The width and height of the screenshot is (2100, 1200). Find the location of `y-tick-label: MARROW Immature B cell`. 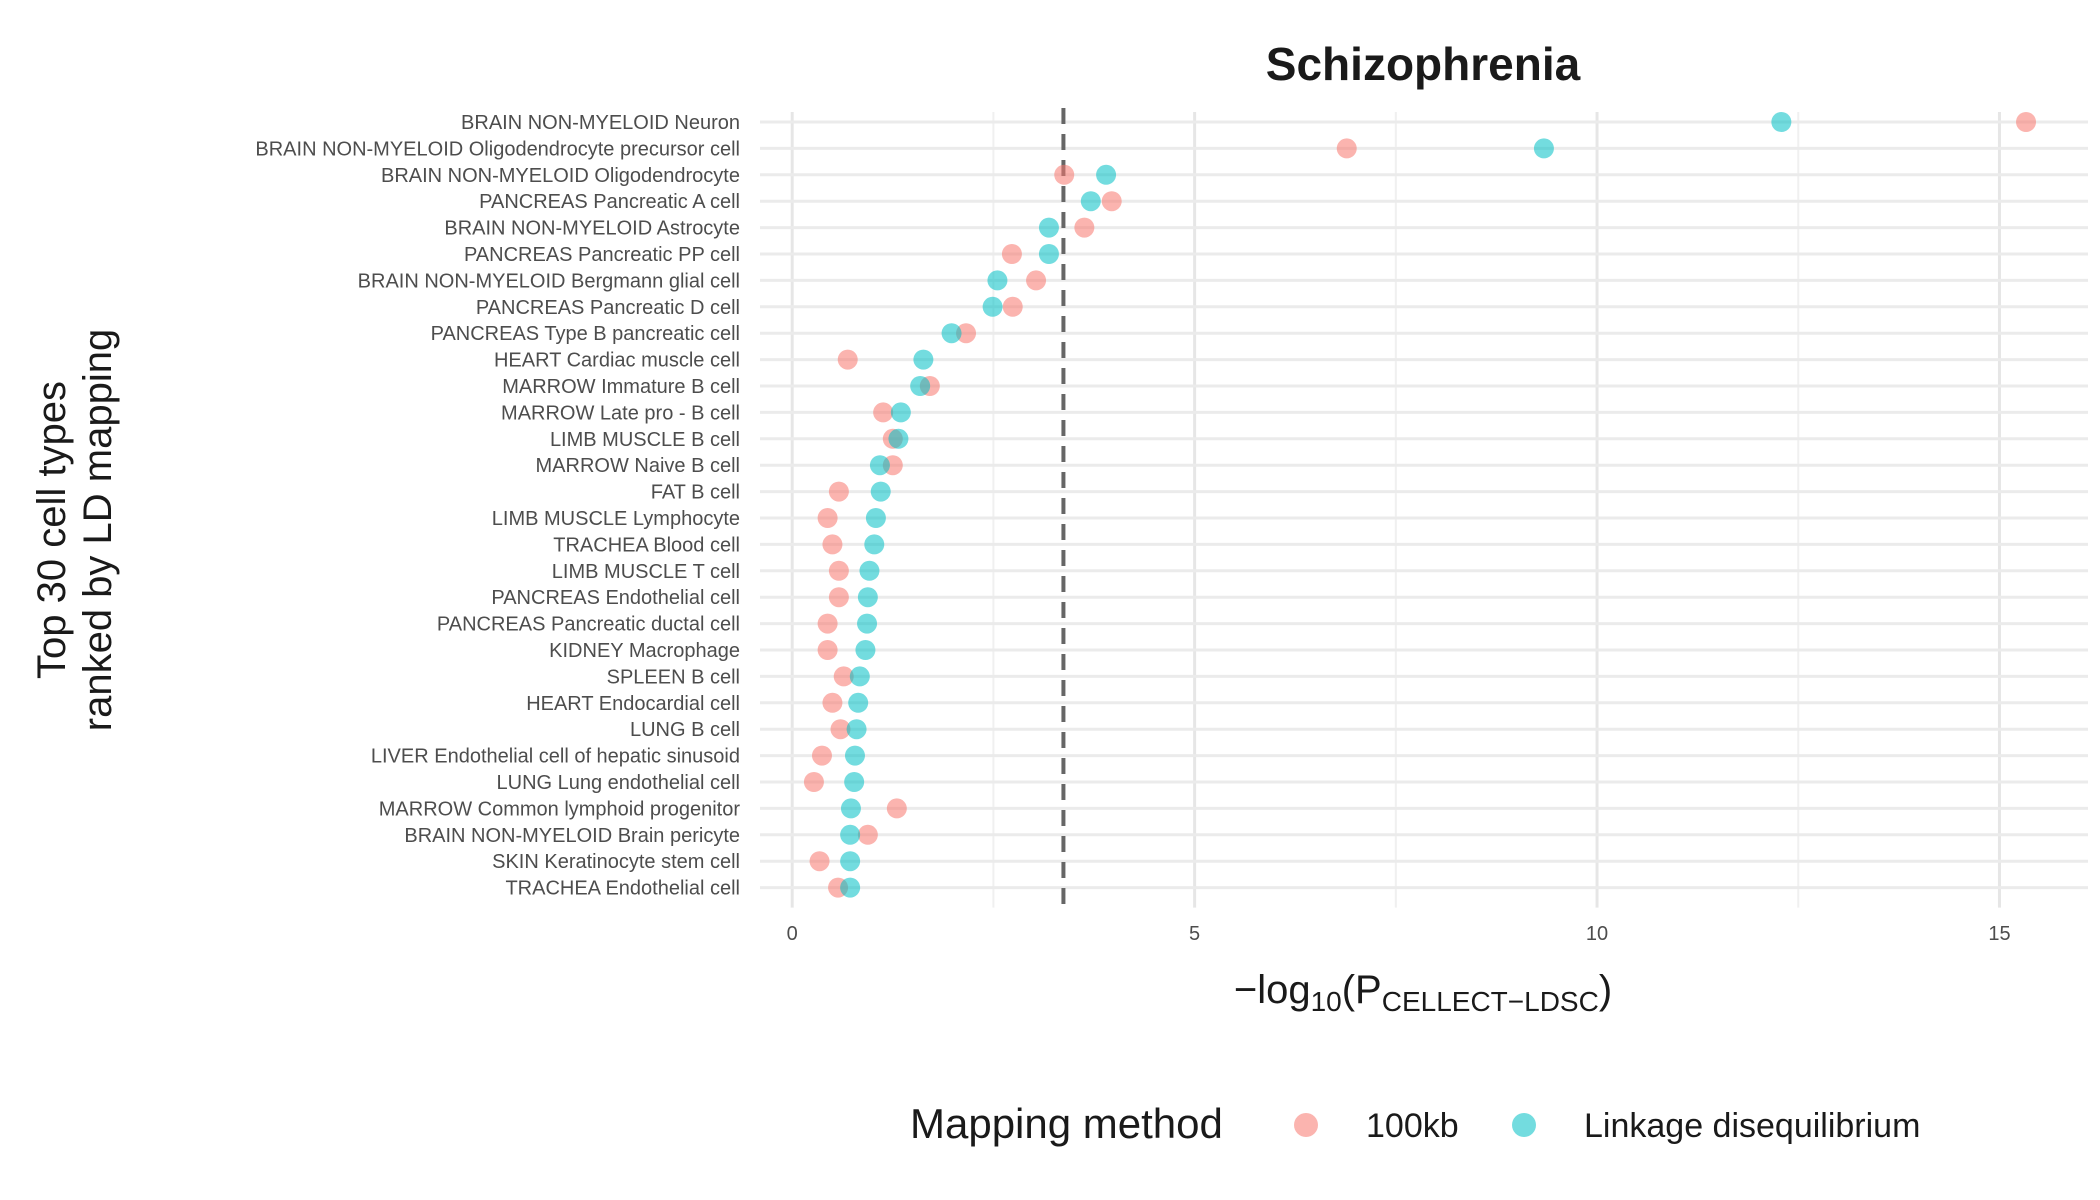

y-tick-label: MARROW Immature B cell is located at coordinates (621, 387).